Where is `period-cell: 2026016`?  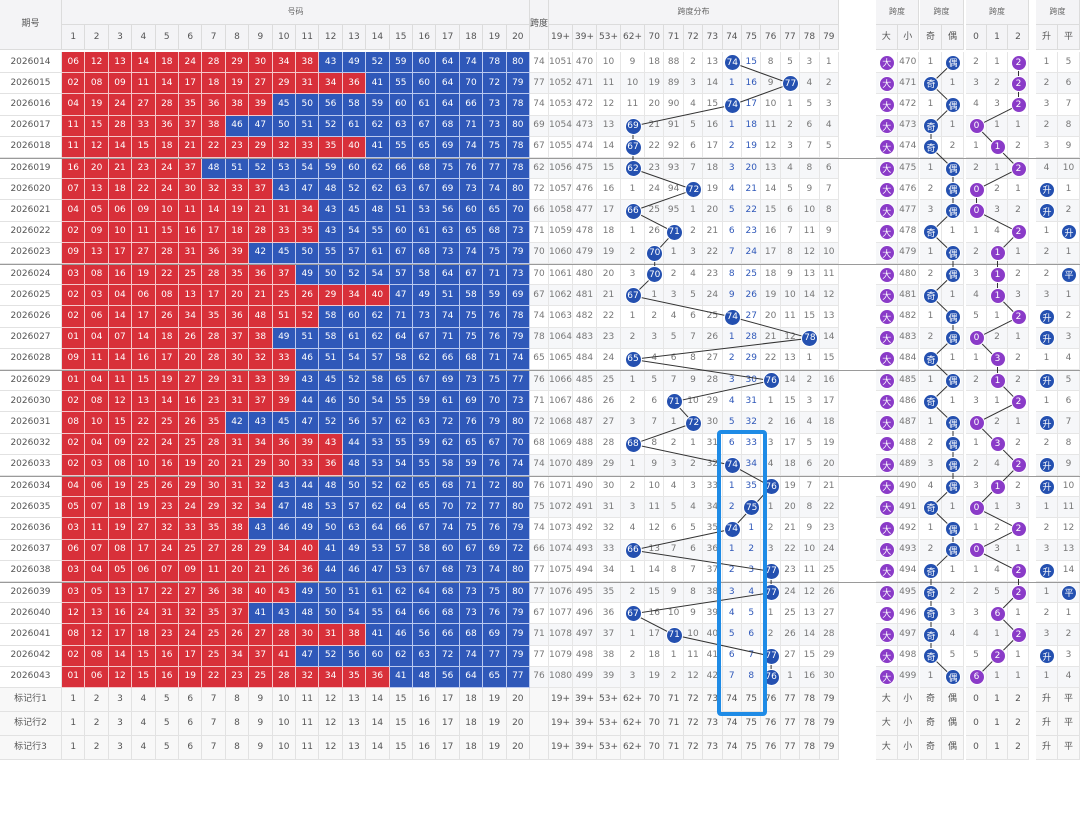 period-cell: 2026016 is located at coordinates (31, 105).